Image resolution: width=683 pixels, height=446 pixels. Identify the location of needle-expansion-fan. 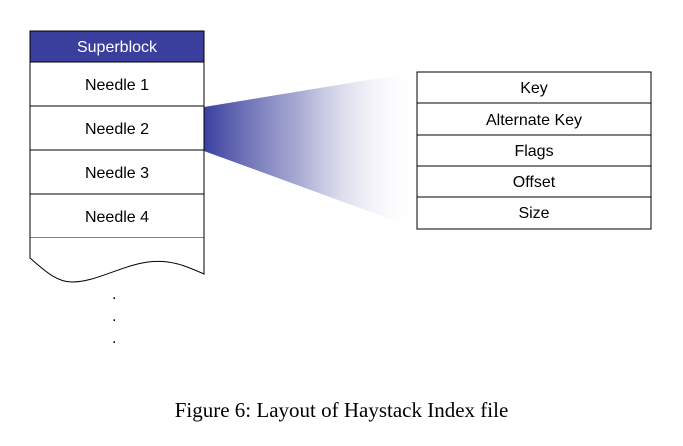
(310, 150).